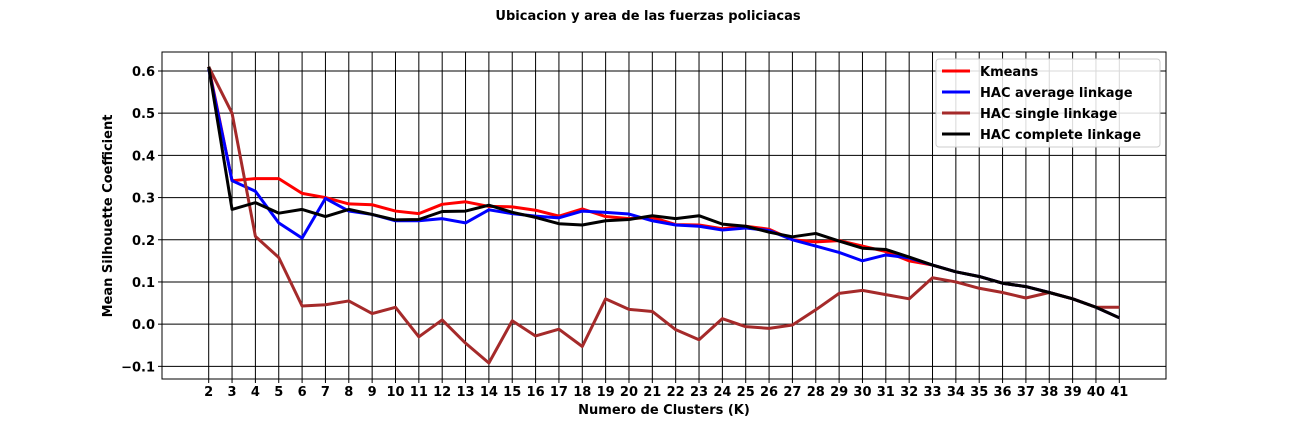 This screenshot has width=1296, height=432. I want to click on legend-label: HAC average linkage, so click(1056, 93).